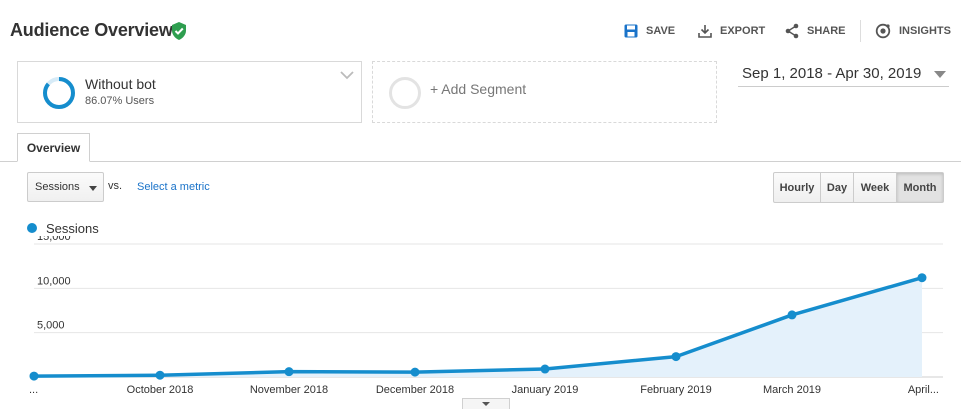 Image resolution: width=961 pixels, height=409 pixels. Describe the element at coordinates (189, 92) in the screenshot. I see `segment-card-without-bot: Without bot 86.07% Users` at that location.